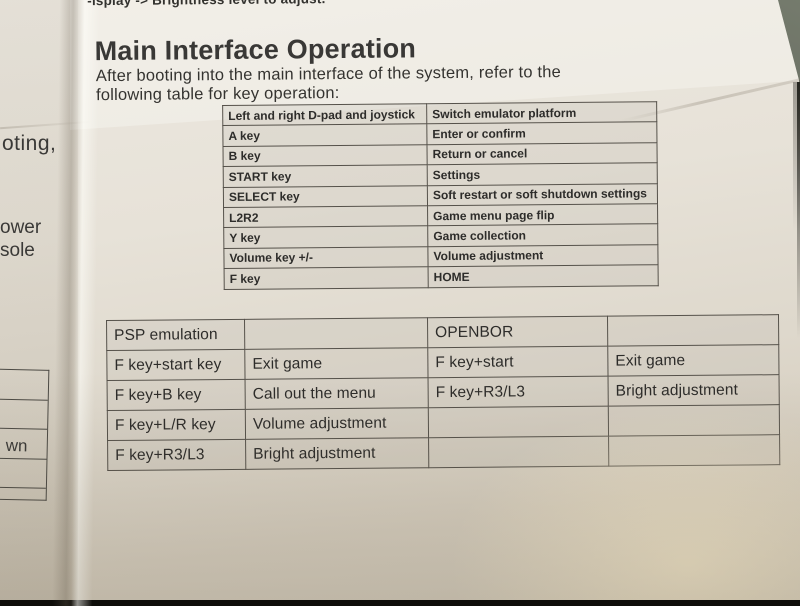 This screenshot has width=800, height=606. What do you see at coordinates (206, 4) in the screenshot?
I see `brightness-instruction-partial: -isplay -> Brightness level to adjust.` at bounding box center [206, 4].